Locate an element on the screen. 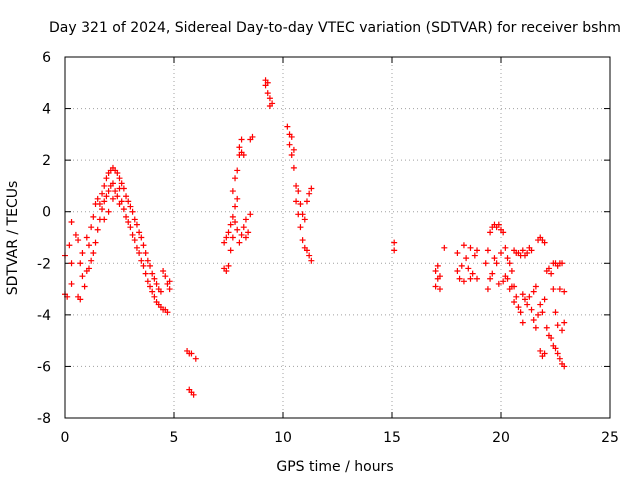 Image resolution: width=640 pixels, height=480 pixels. y-tick-label: -2 is located at coordinates (44, 264).